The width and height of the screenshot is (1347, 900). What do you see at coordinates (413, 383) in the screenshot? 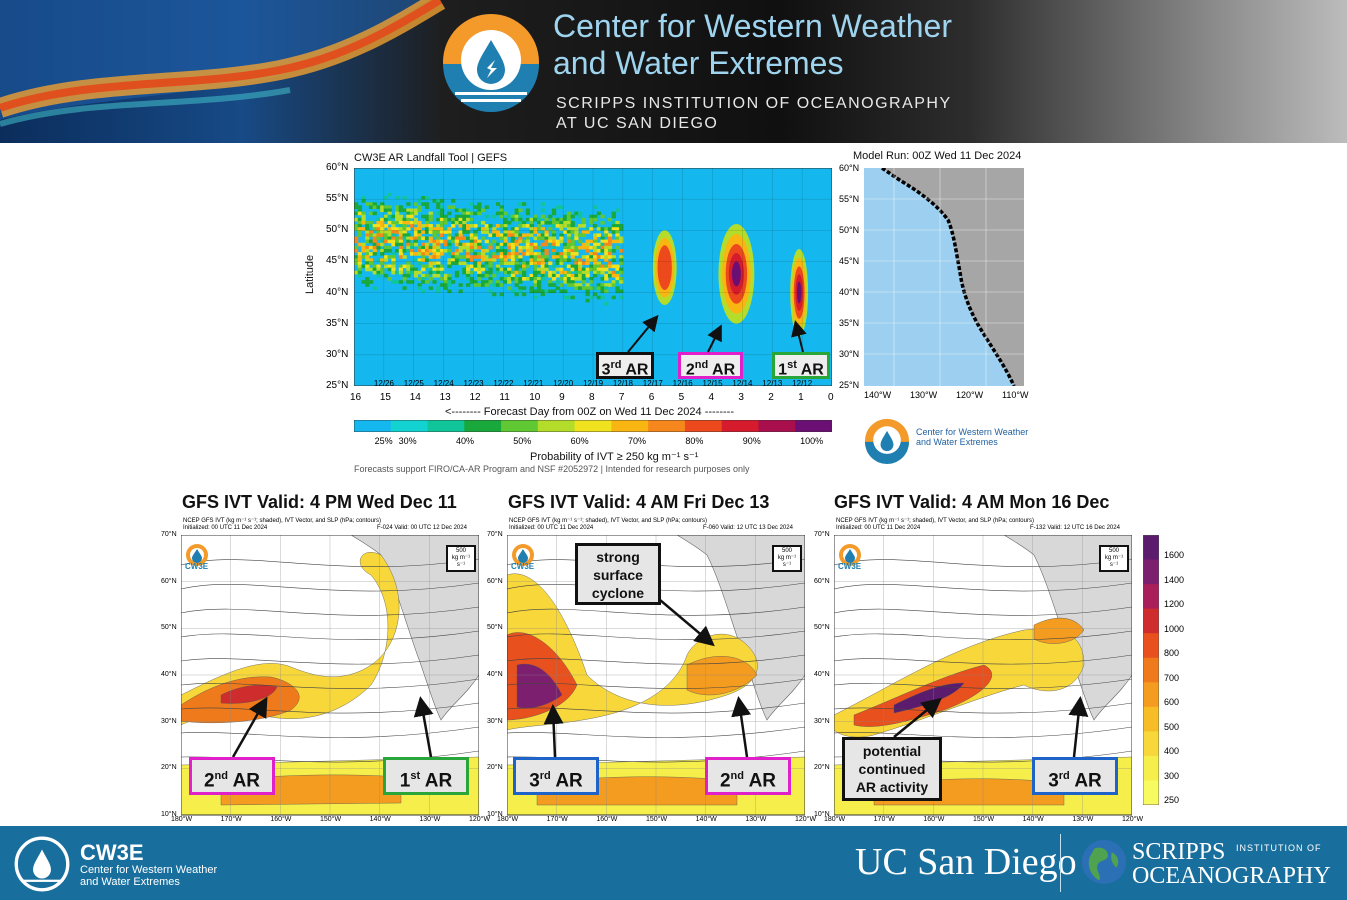
I see `date-tick: 12/25` at bounding box center [413, 383].